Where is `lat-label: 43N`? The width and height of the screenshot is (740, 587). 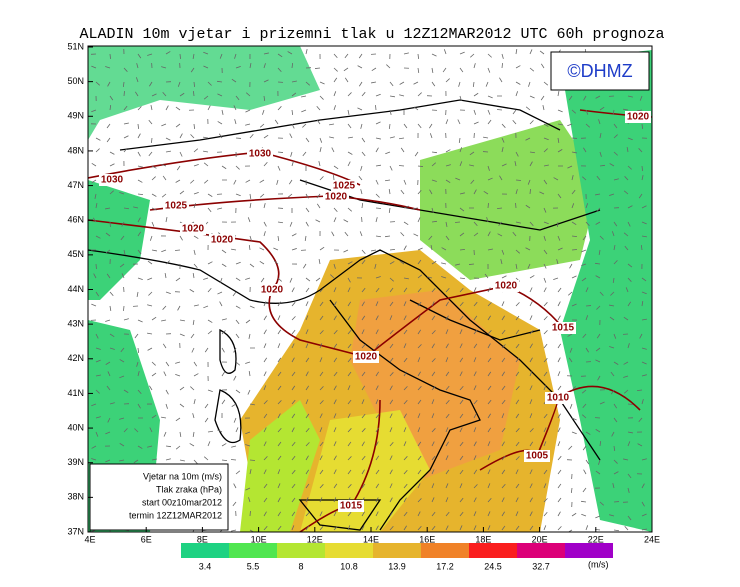
lat-label: 43N is located at coordinates (75, 324).